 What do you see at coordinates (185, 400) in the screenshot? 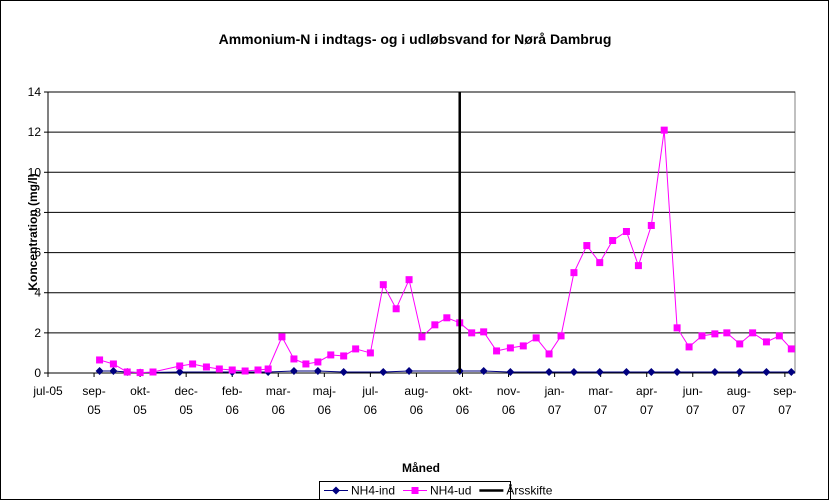
I see `x-tick-label: dec-05` at bounding box center [185, 400].